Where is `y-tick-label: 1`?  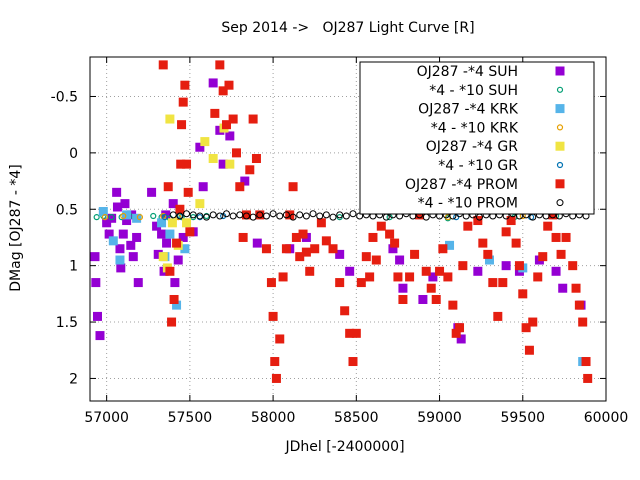 y-tick-label: 1 is located at coordinates (73, 267).